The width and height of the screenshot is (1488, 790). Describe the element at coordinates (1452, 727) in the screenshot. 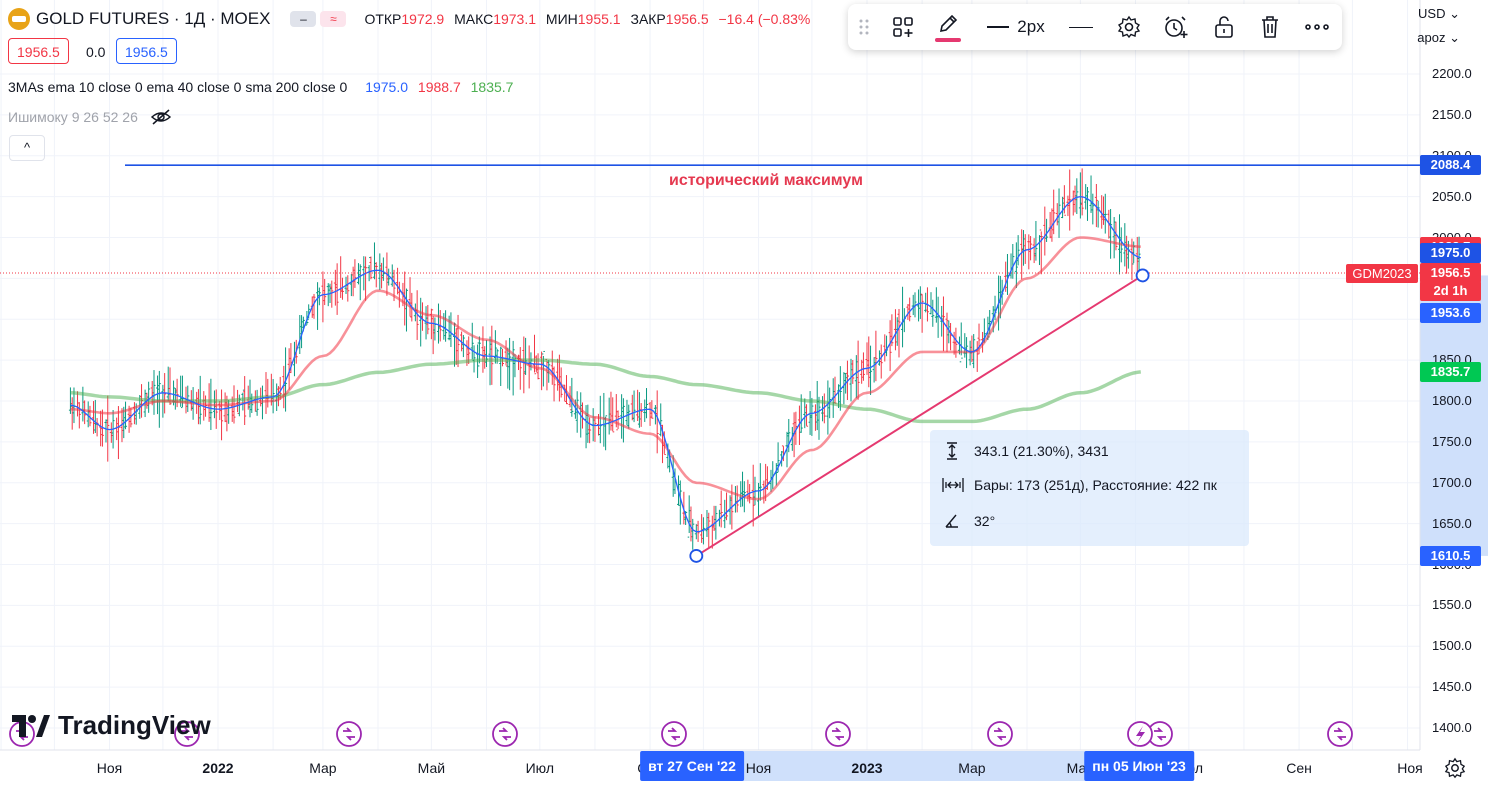

I see `price-tick-label: 1400.0` at that location.